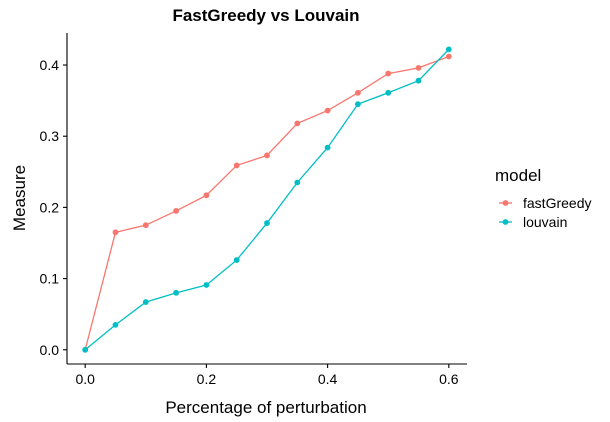 This screenshot has width=610, height=422. What do you see at coordinates (505, 203) in the screenshot?
I see `legend-key-point-fastgreedy` at bounding box center [505, 203].